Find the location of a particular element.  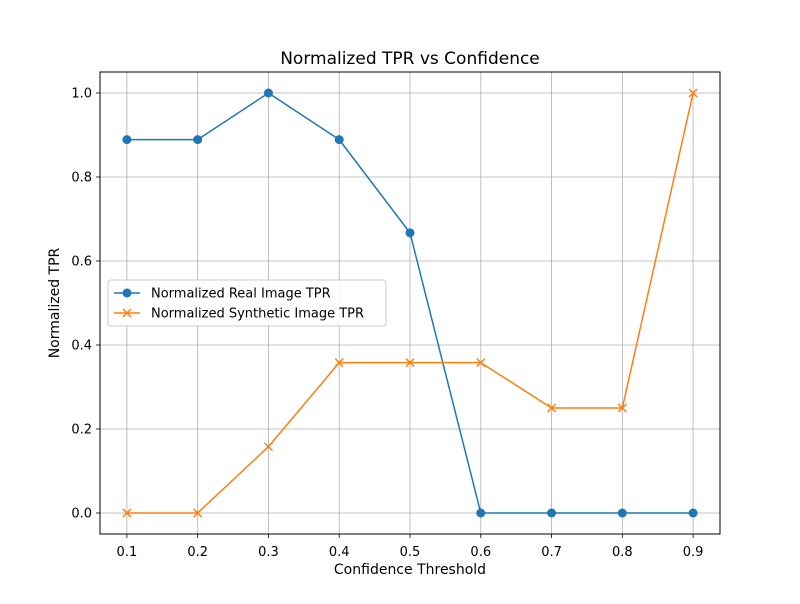

legend-box is located at coordinates (247, 303).